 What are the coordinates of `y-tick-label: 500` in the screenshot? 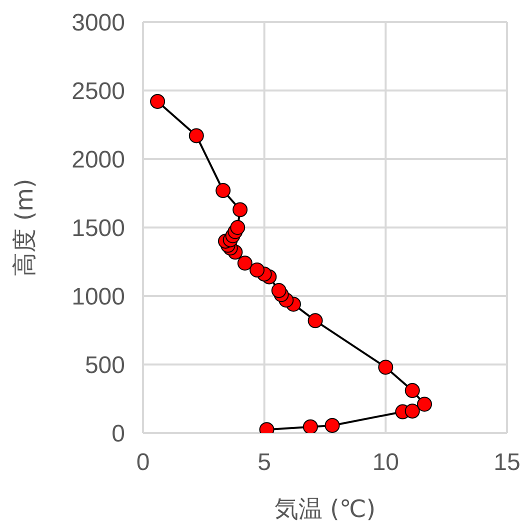 It's located at (104, 366).